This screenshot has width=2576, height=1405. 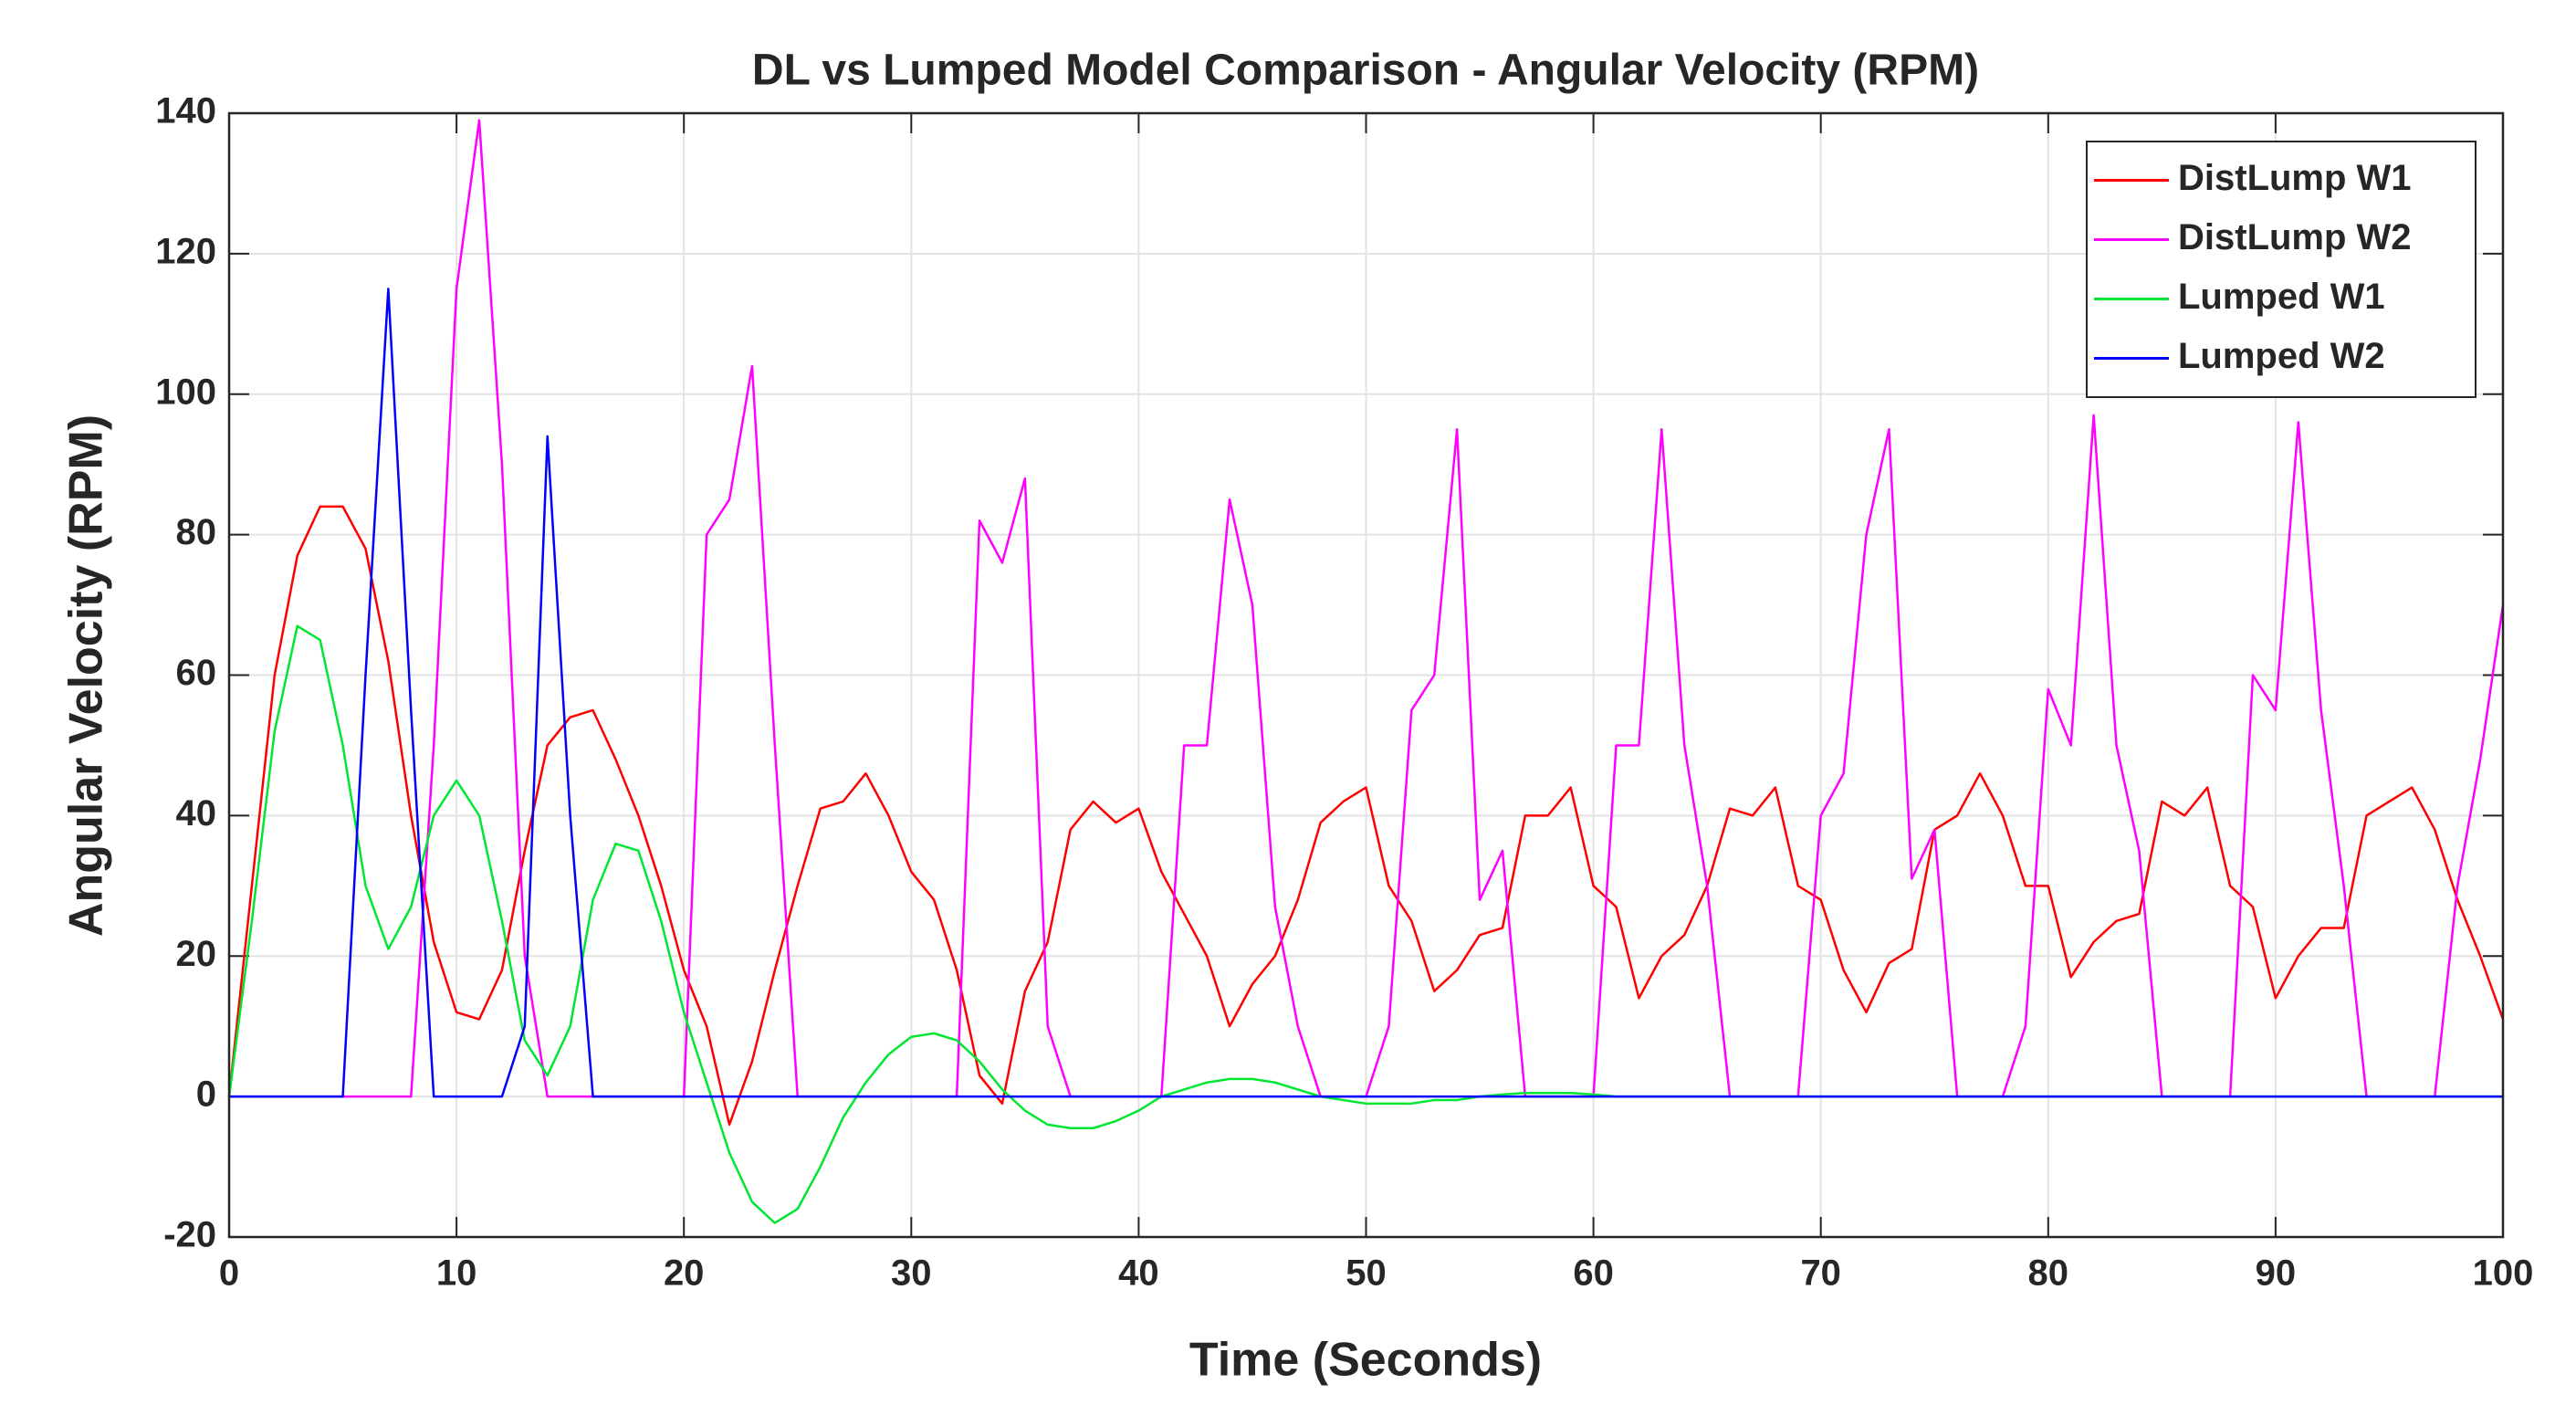 What do you see at coordinates (185, 392) in the screenshot?
I see `y-tick-label: 100` at bounding box center [185, 392].